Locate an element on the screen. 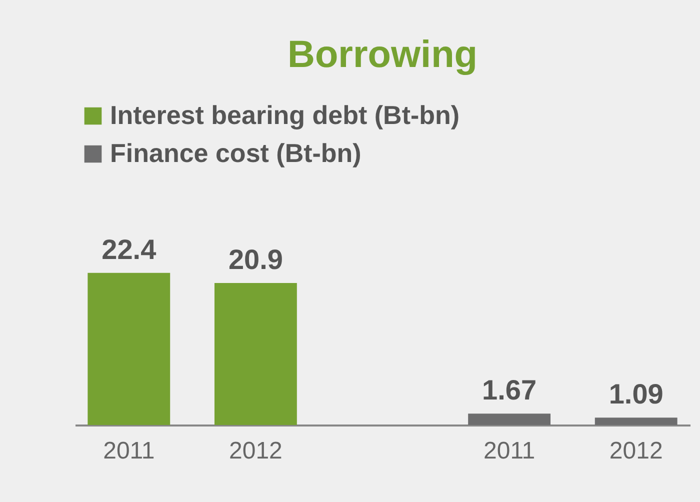  chart-title: Borrowing is located at coordinates (383, 55).